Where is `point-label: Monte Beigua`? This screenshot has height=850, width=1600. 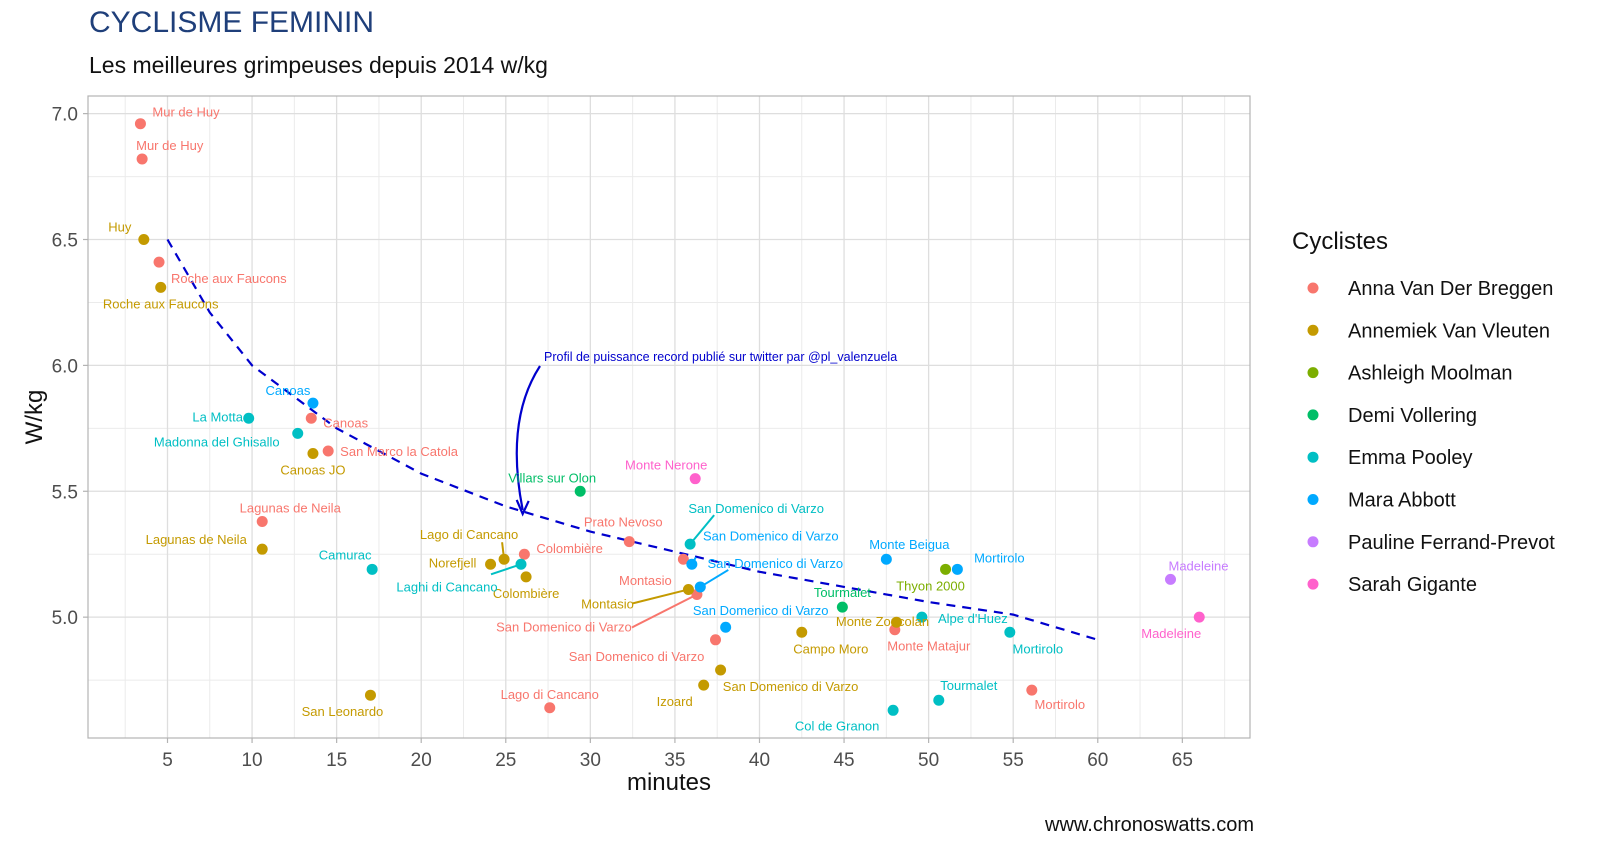
point-label: Monte Beigua is located at coordinates (909, 544).